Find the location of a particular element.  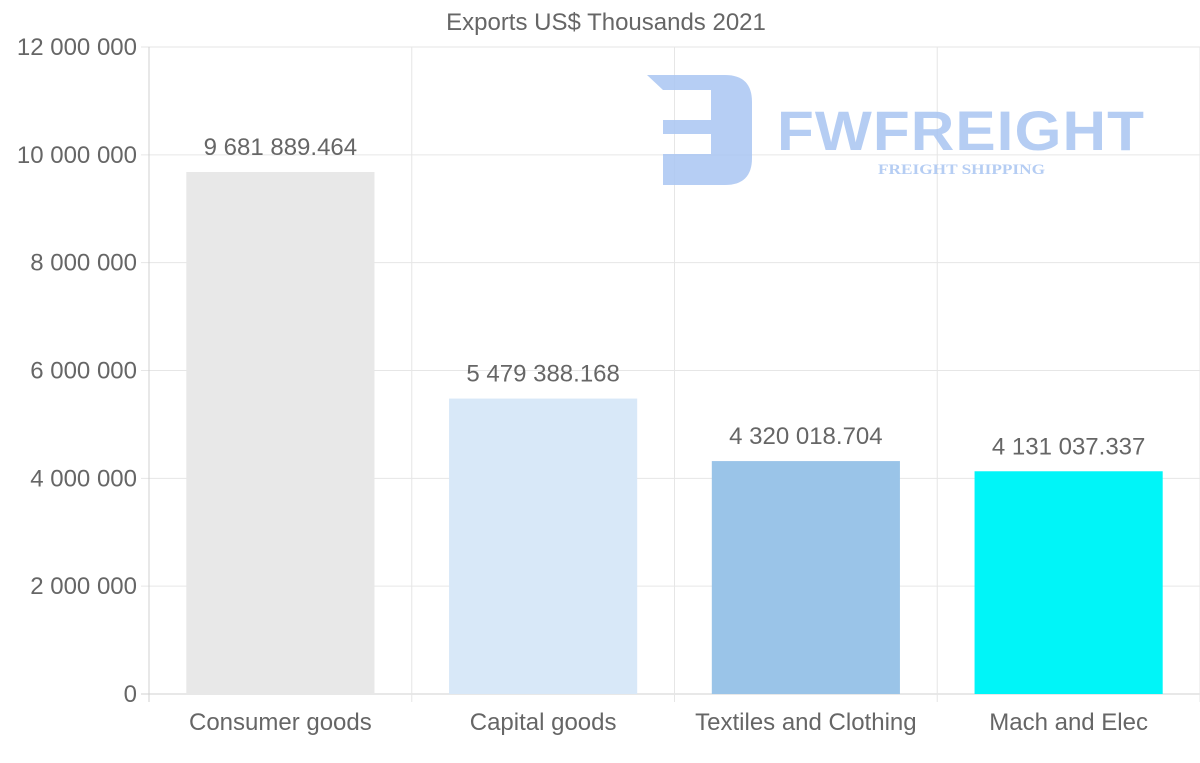

watermark-brand: FWFREIGHT is located at coordinates (961, 130).